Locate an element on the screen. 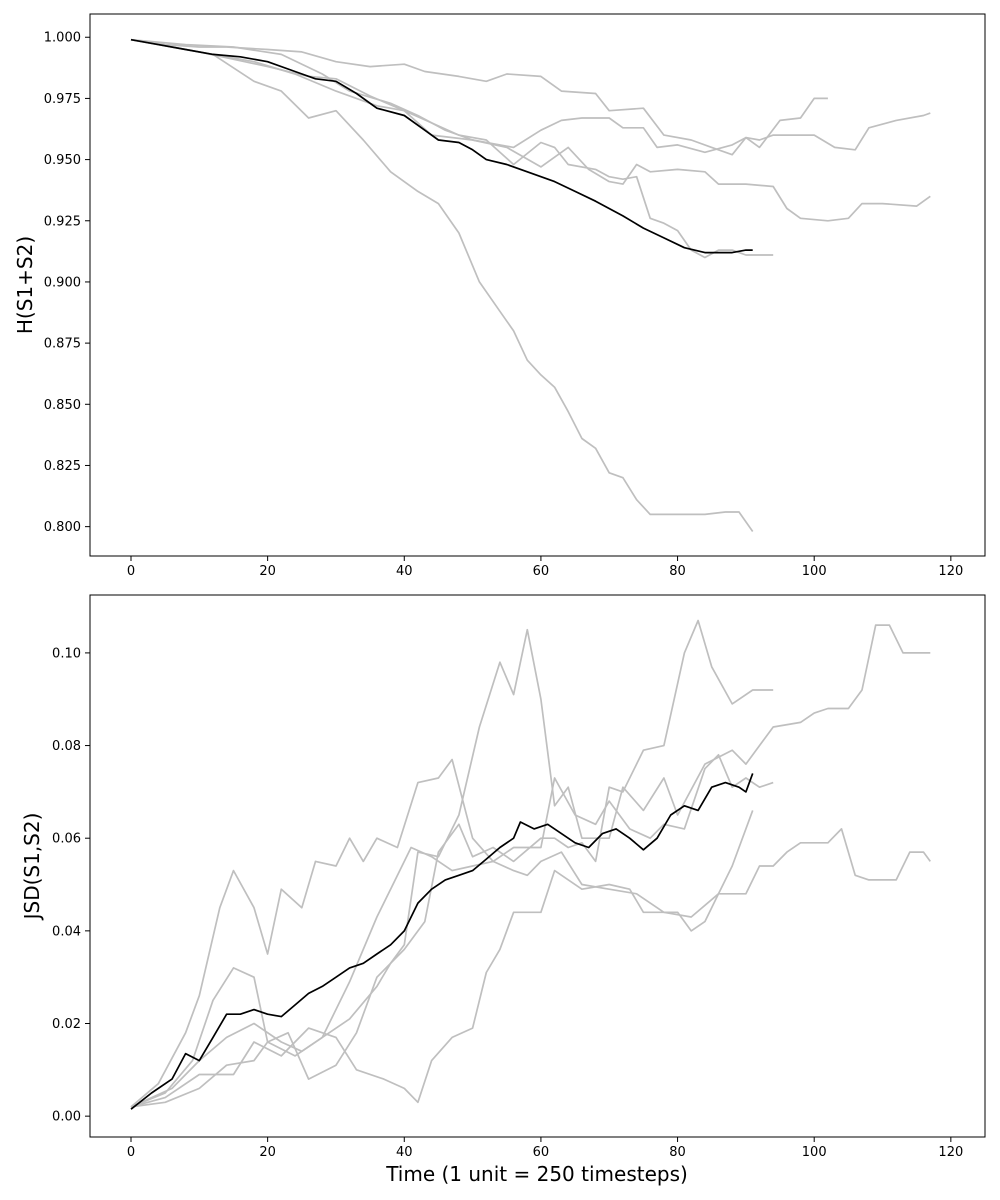 This screenshot has width=1000, height=1200. jsd-y-ticks: 0.00 0.02 0.04 0.06 0.08 0.10 is located at coordinates (71, 885).